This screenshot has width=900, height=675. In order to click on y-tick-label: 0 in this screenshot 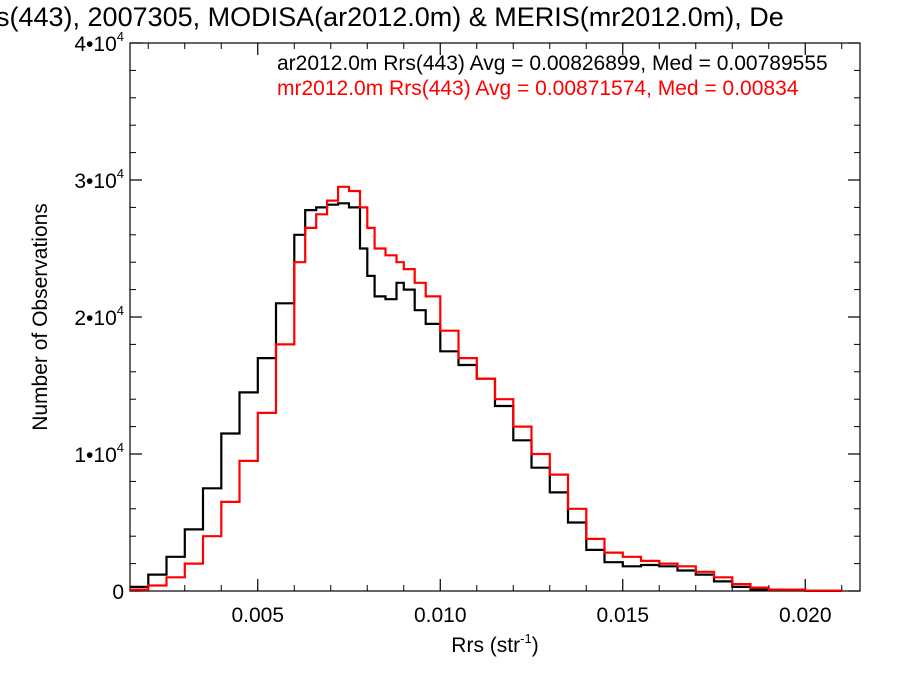, I will do `click(118, 592)`.